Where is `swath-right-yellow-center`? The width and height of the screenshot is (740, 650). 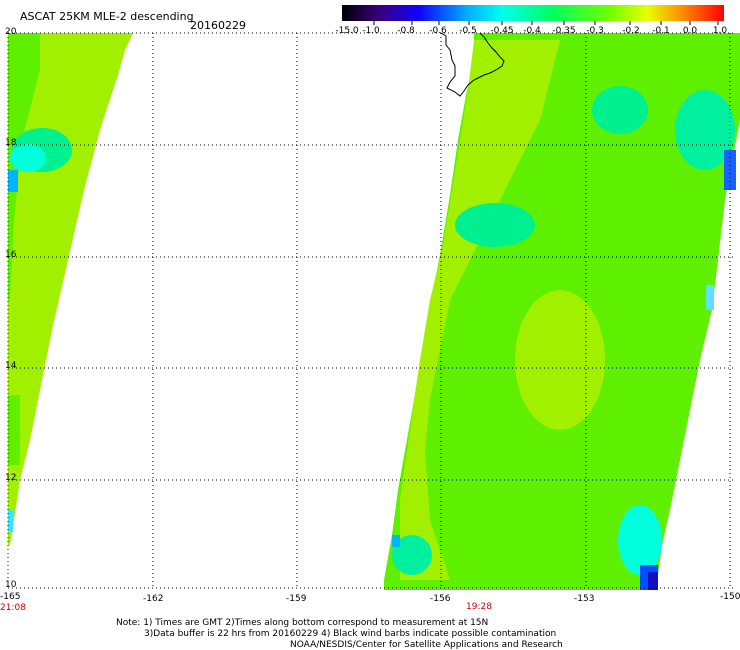 swath-right-yellow-center is located at coordinates (560, 360).